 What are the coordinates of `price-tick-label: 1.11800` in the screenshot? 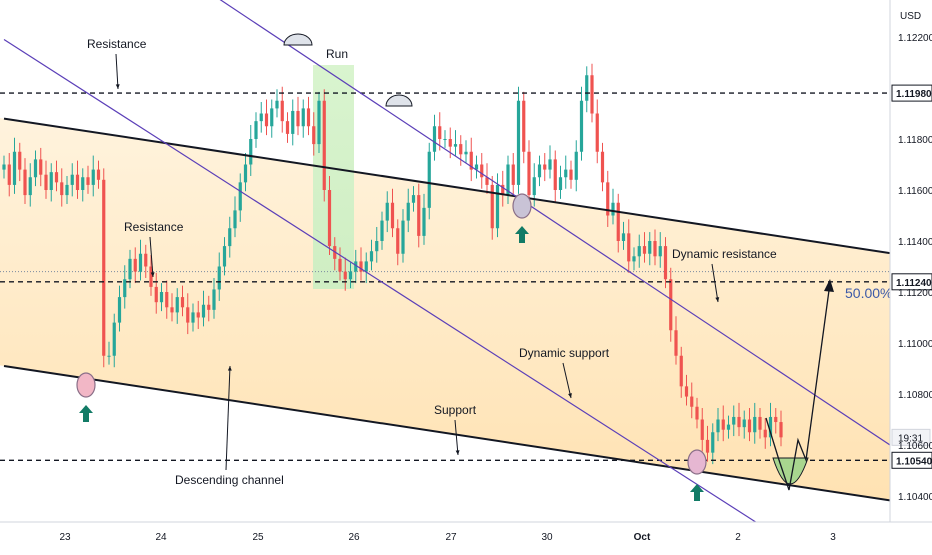 It's located at (915, 140).